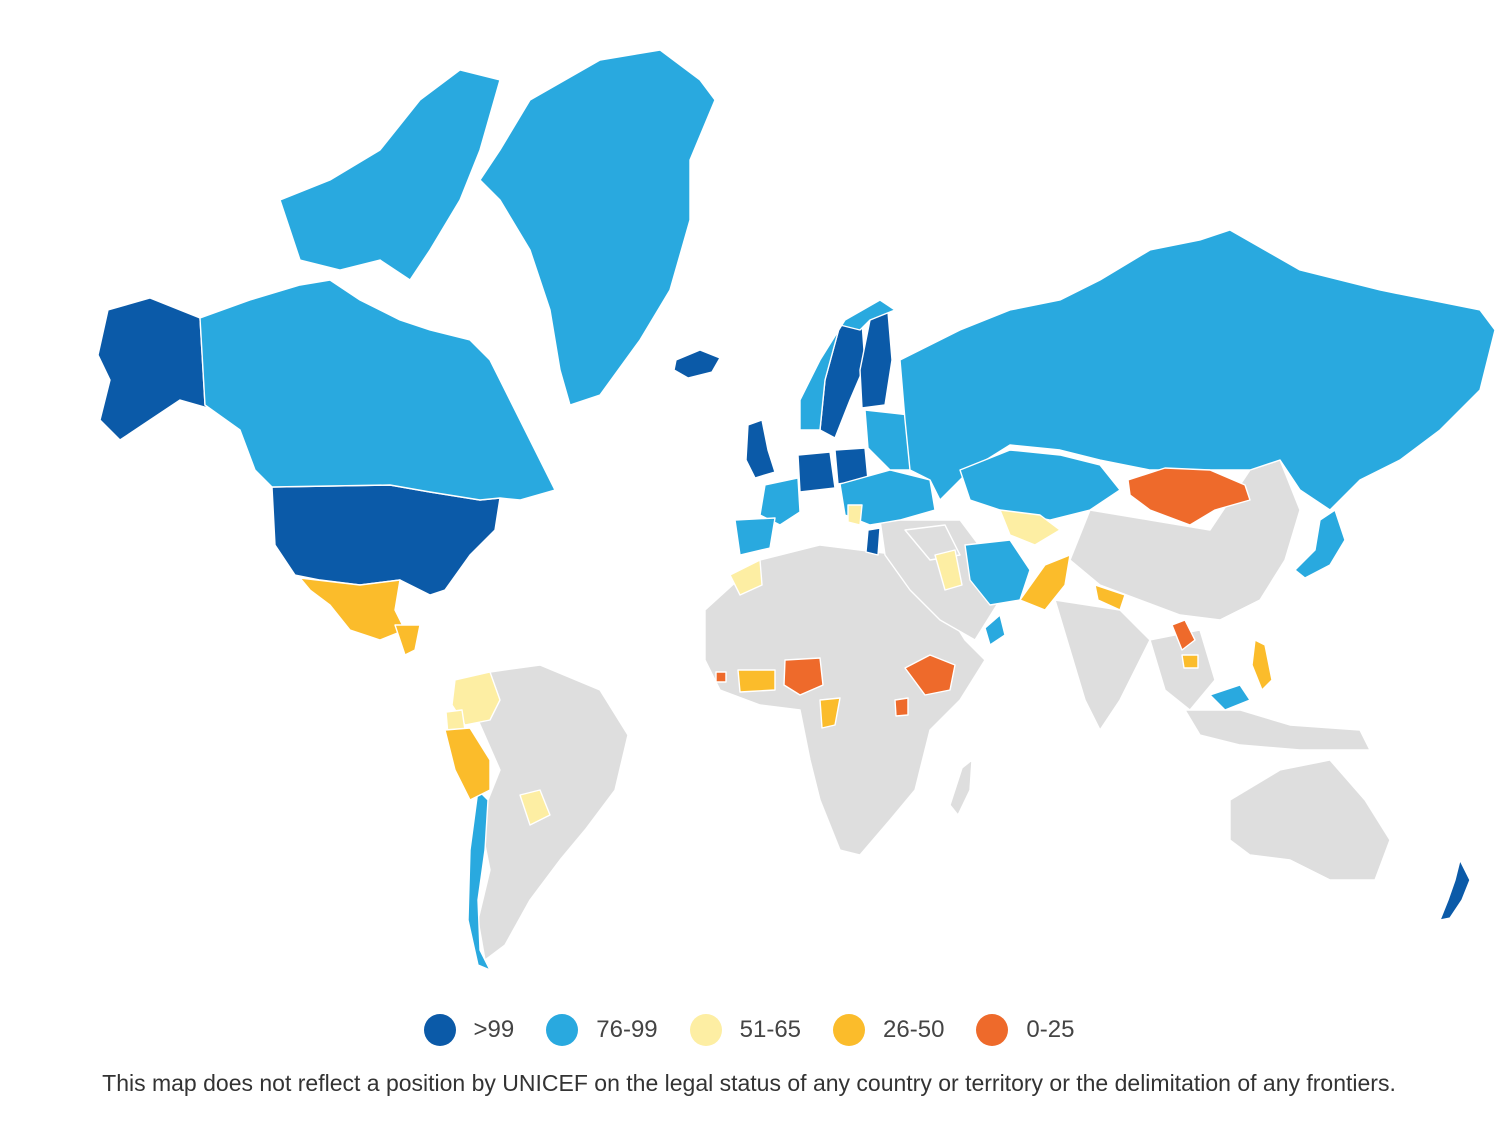 This screenshot has width=1498, height=1124. Describe the element at coordinates (597, 227) in the screenshot. I see `greenland` at that location.